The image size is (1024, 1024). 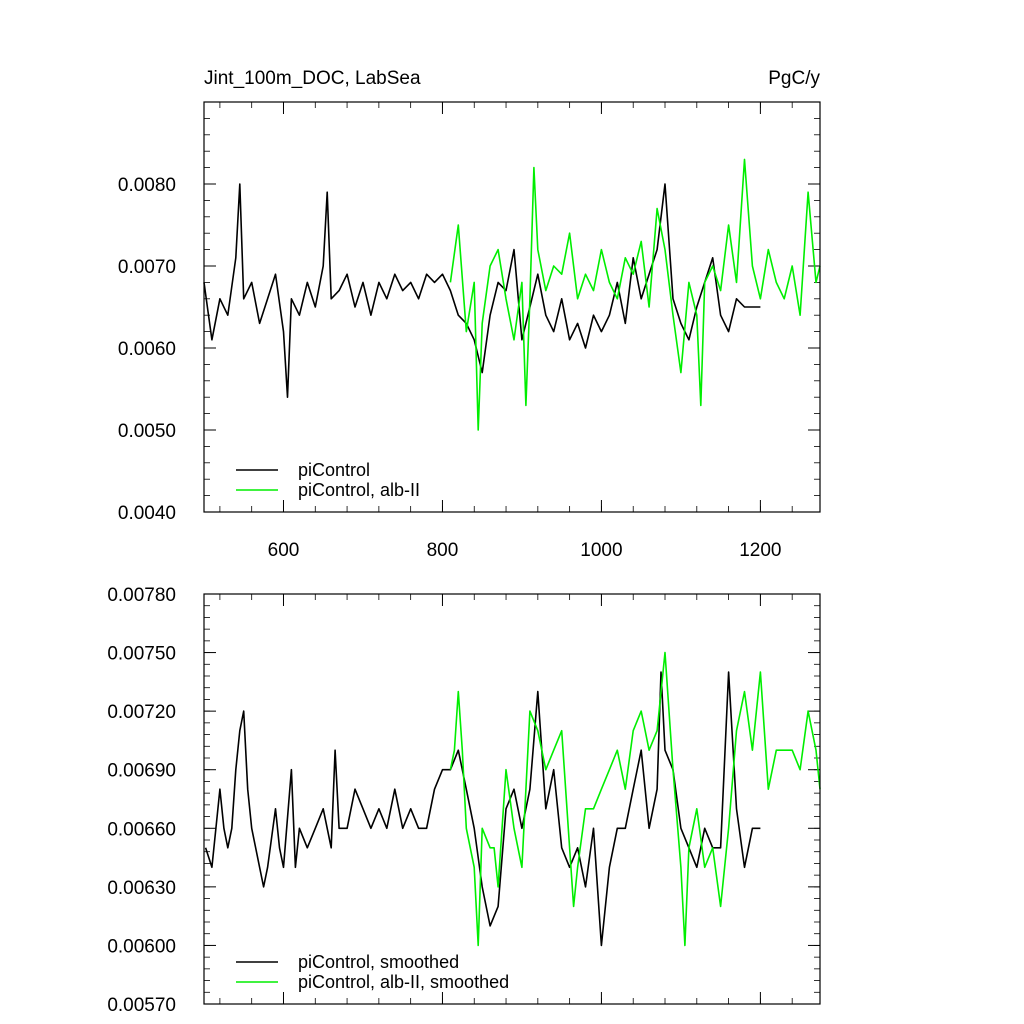 What do you see at coordinates (312, 78) in the screenshot?
I see `chart-title: Jint_100m_DOC, LabSea` at bounding box center [312, 78].